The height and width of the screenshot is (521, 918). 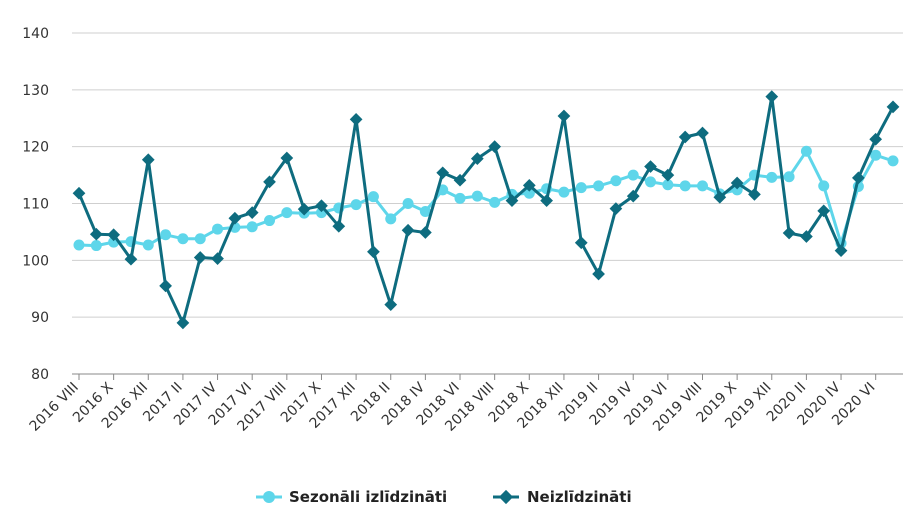 I want to click on y-axis-tick-labels: 80 90 100 110 120 130 140, so click(x=35, y=204).